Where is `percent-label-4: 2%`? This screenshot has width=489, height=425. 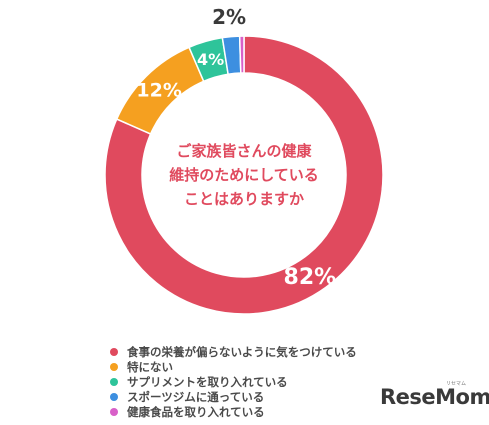 percent-label-4: 2% is located at coordinates (229, 17).